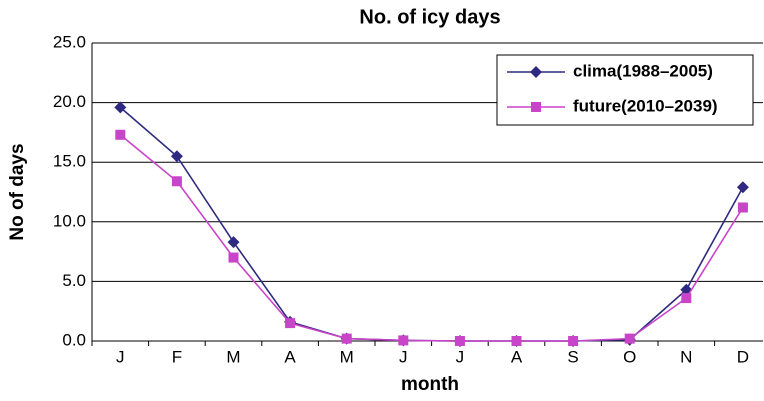 Image resolution: width=764 pixels, height=401 pixels. What do you see at coordinates (645, 105) in the screenshot?
I see `legend-label: future(2010–2039)` at bounding box center [645, 105].